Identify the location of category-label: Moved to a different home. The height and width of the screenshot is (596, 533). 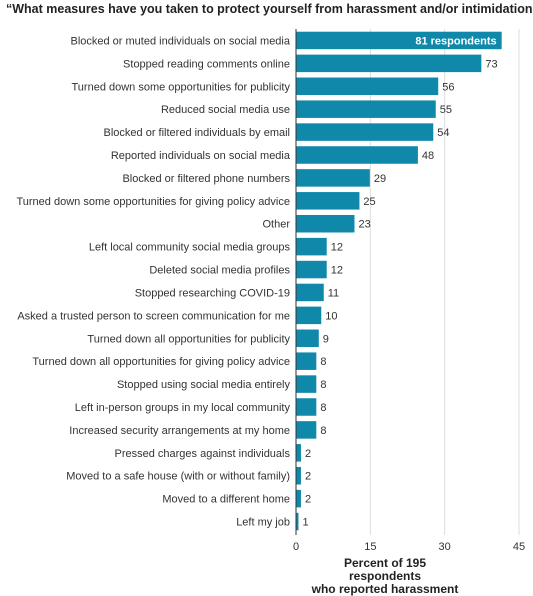
(226, 500).